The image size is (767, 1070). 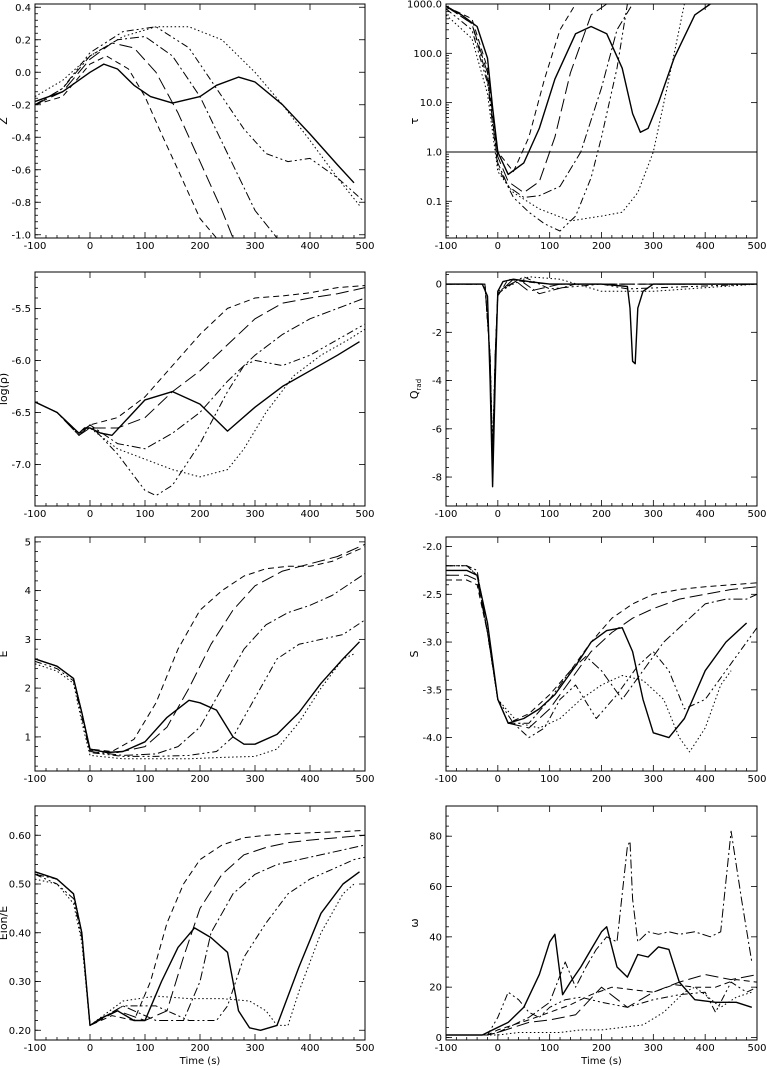 I want to click on y-tick-label: 100.0, so click(x=427, y=54).